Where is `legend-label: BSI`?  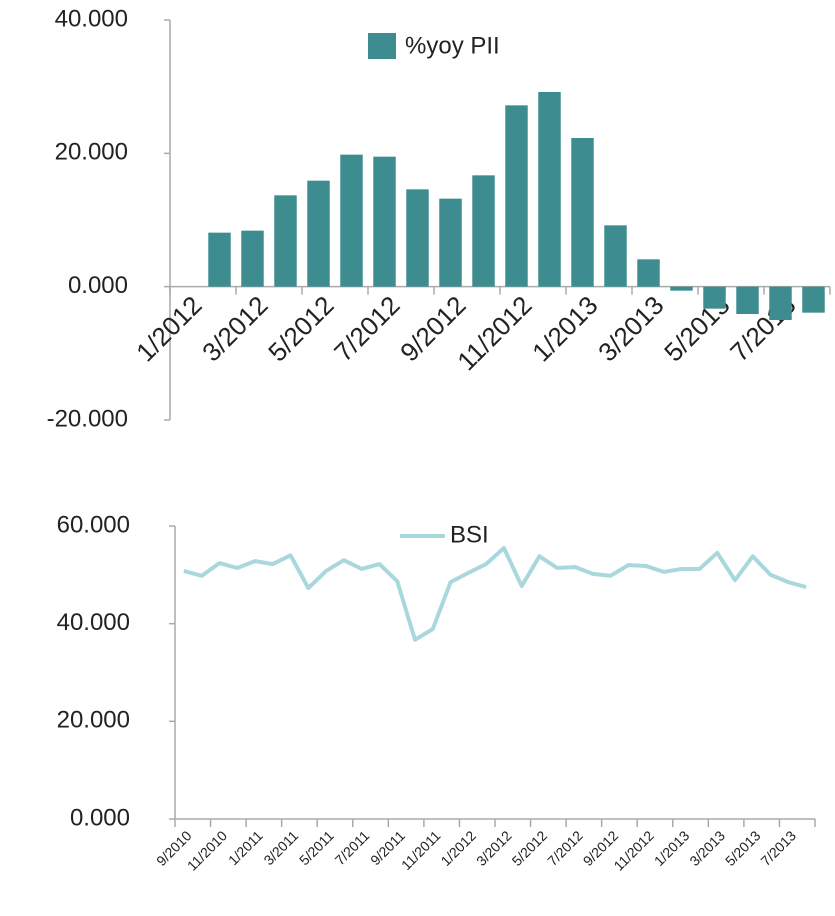
legend-label: BSI is located at coordinates (469, 534).